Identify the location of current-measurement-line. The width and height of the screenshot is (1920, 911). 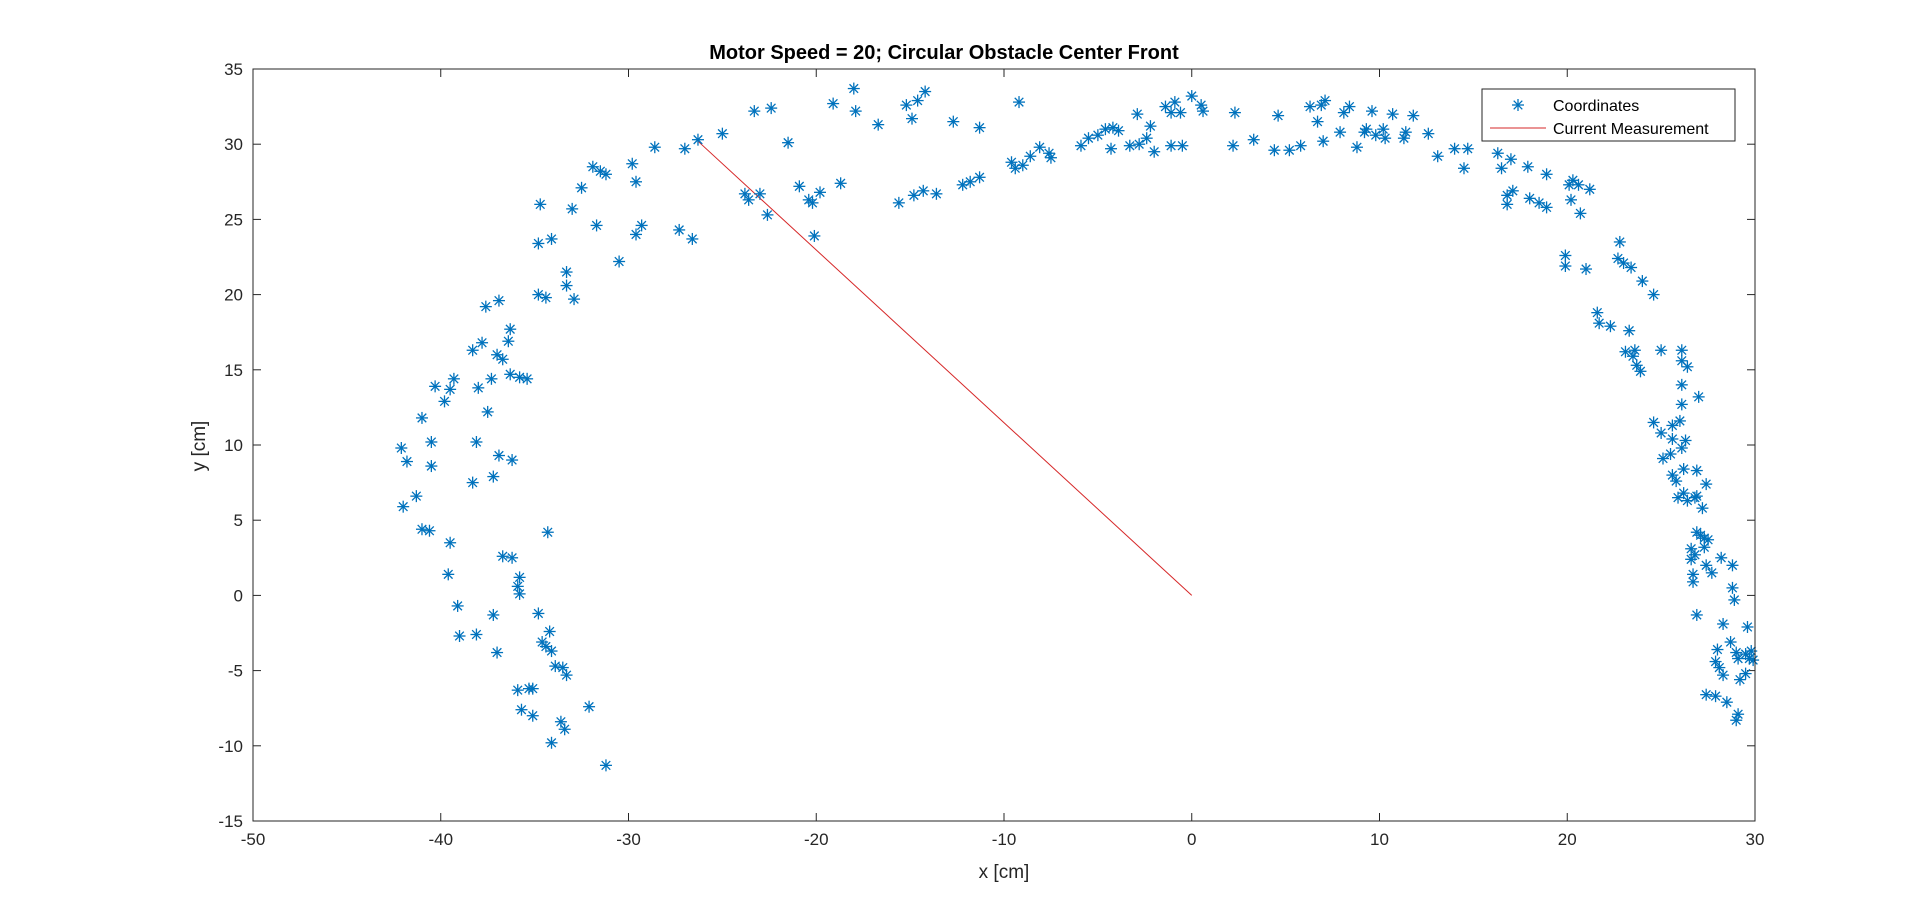
(945, 368).